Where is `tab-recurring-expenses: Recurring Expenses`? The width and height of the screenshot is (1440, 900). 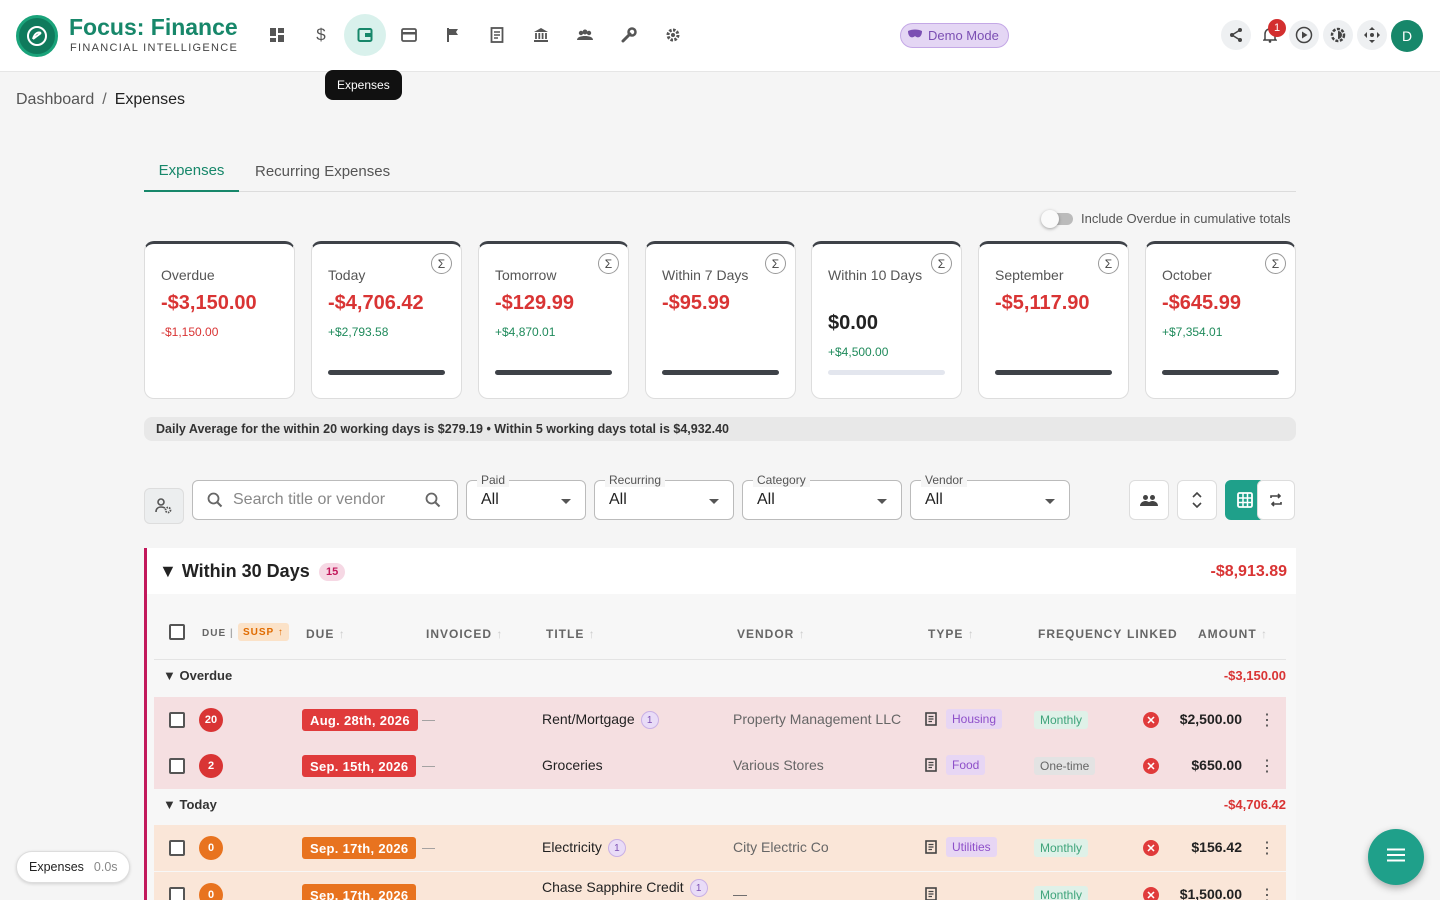
tab-recurring-expenses: Recurring Expenses is located at coordinates (323, 171).